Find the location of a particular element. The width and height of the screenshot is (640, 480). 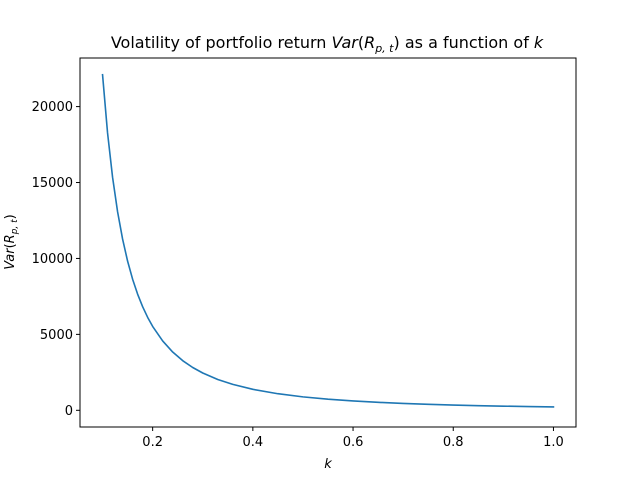

title-r: R is located at coordinates (369, 42).